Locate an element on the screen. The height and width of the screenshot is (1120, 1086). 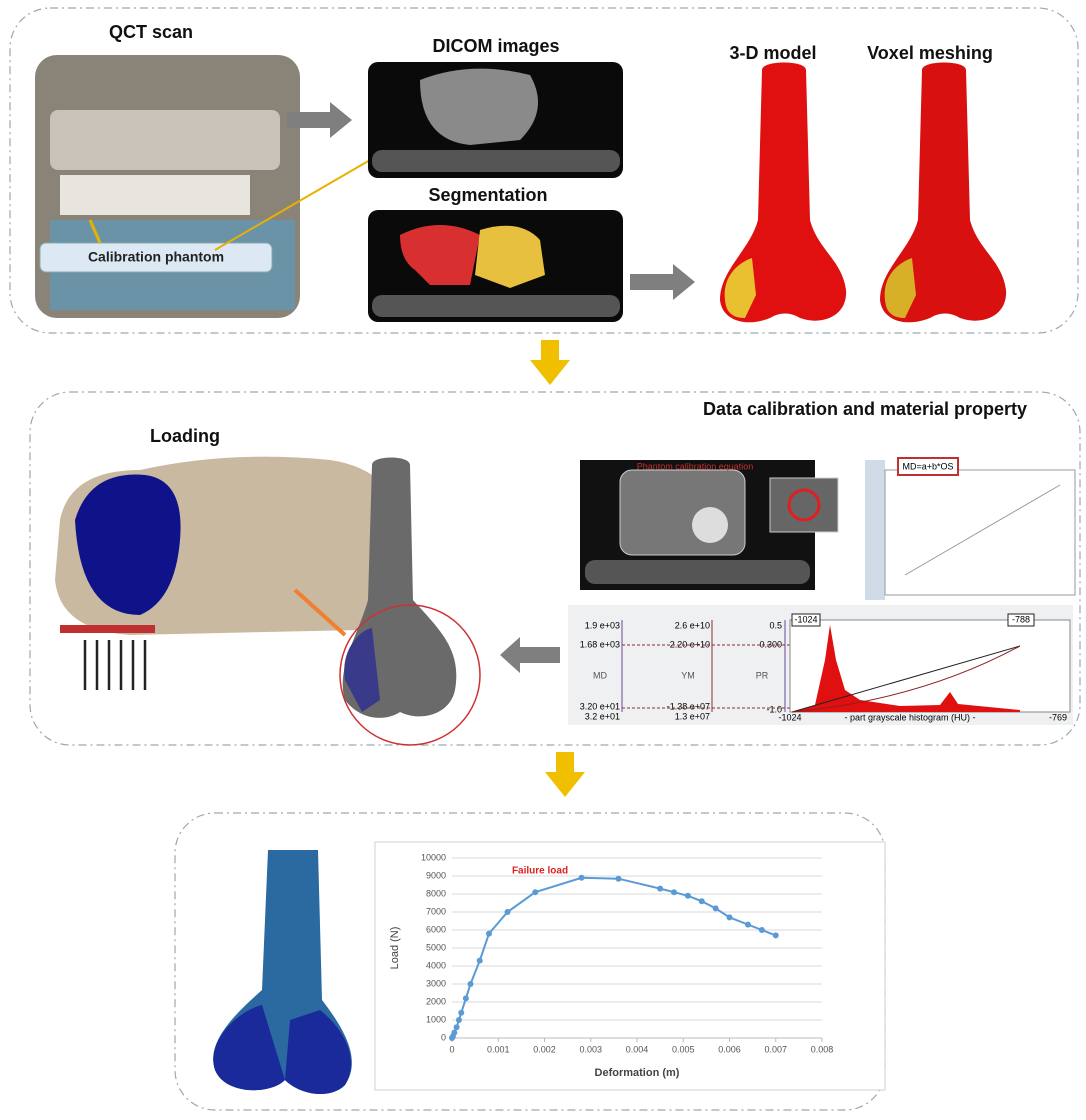
tick: -769 is located at coordinates (1058, 717).